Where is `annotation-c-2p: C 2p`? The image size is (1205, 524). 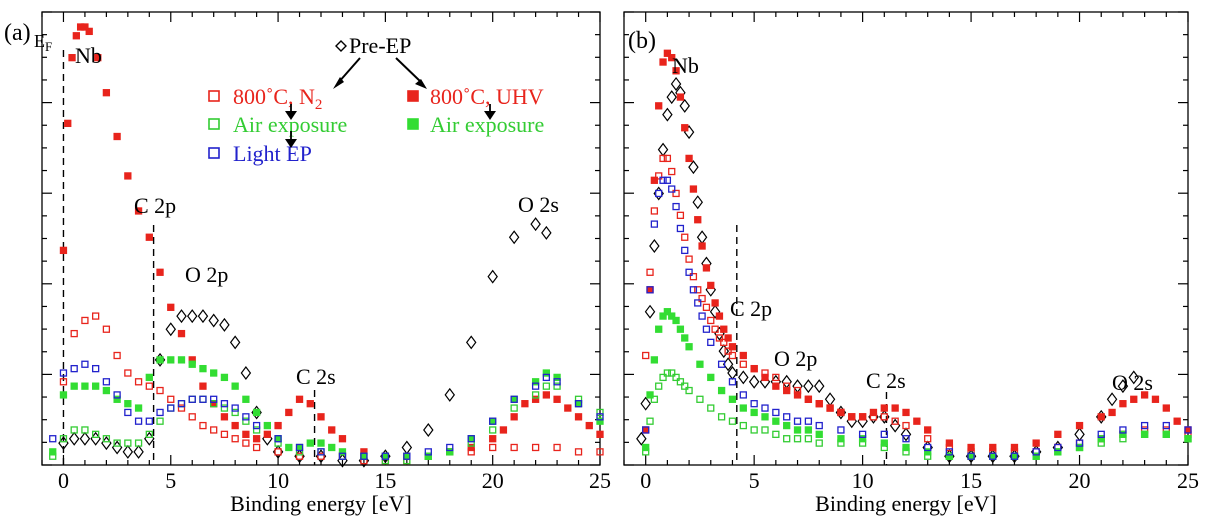
annotation-c-2p: C 2p is located at coordinates (155, 205).